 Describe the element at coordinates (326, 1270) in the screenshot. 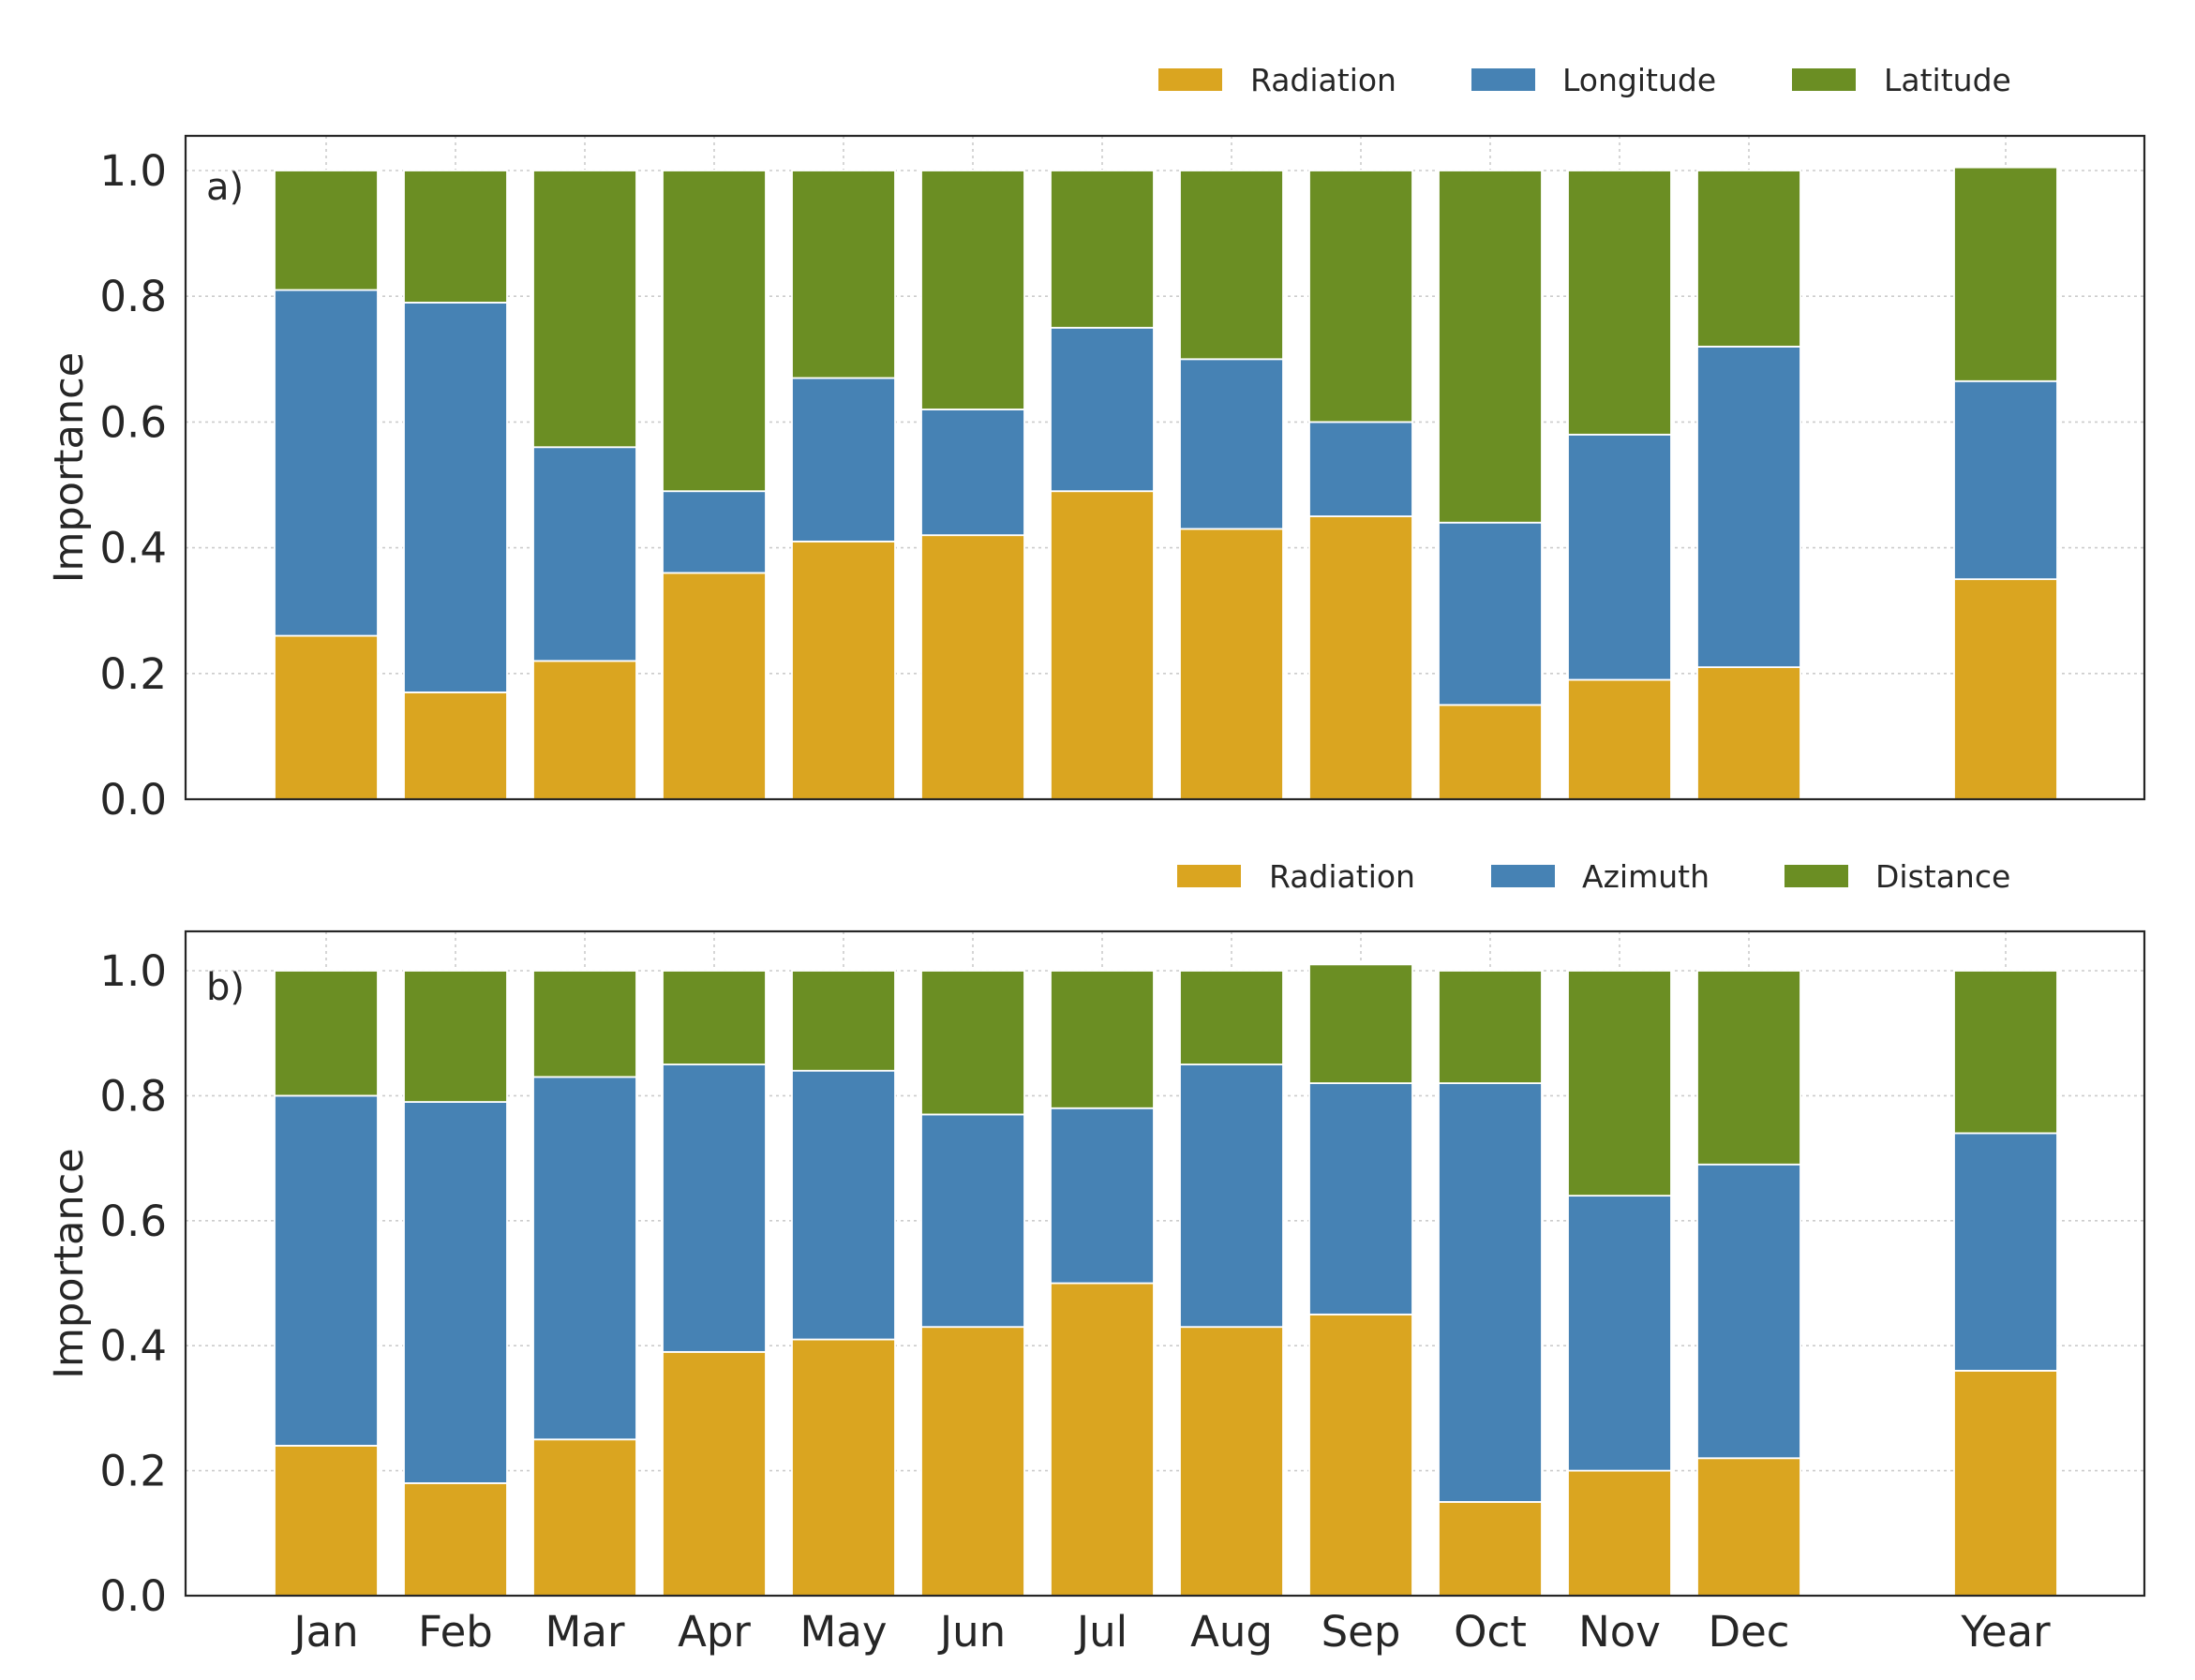

I see `bar-azimuth-jan` at that location.